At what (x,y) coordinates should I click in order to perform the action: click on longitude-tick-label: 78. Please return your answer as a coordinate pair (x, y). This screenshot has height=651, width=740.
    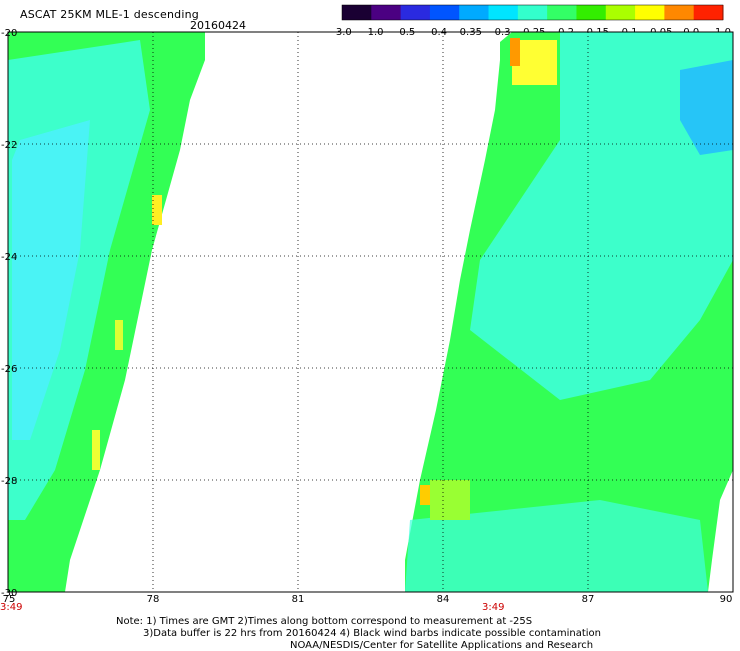
    Looking at the image, I should click on (153, 599).